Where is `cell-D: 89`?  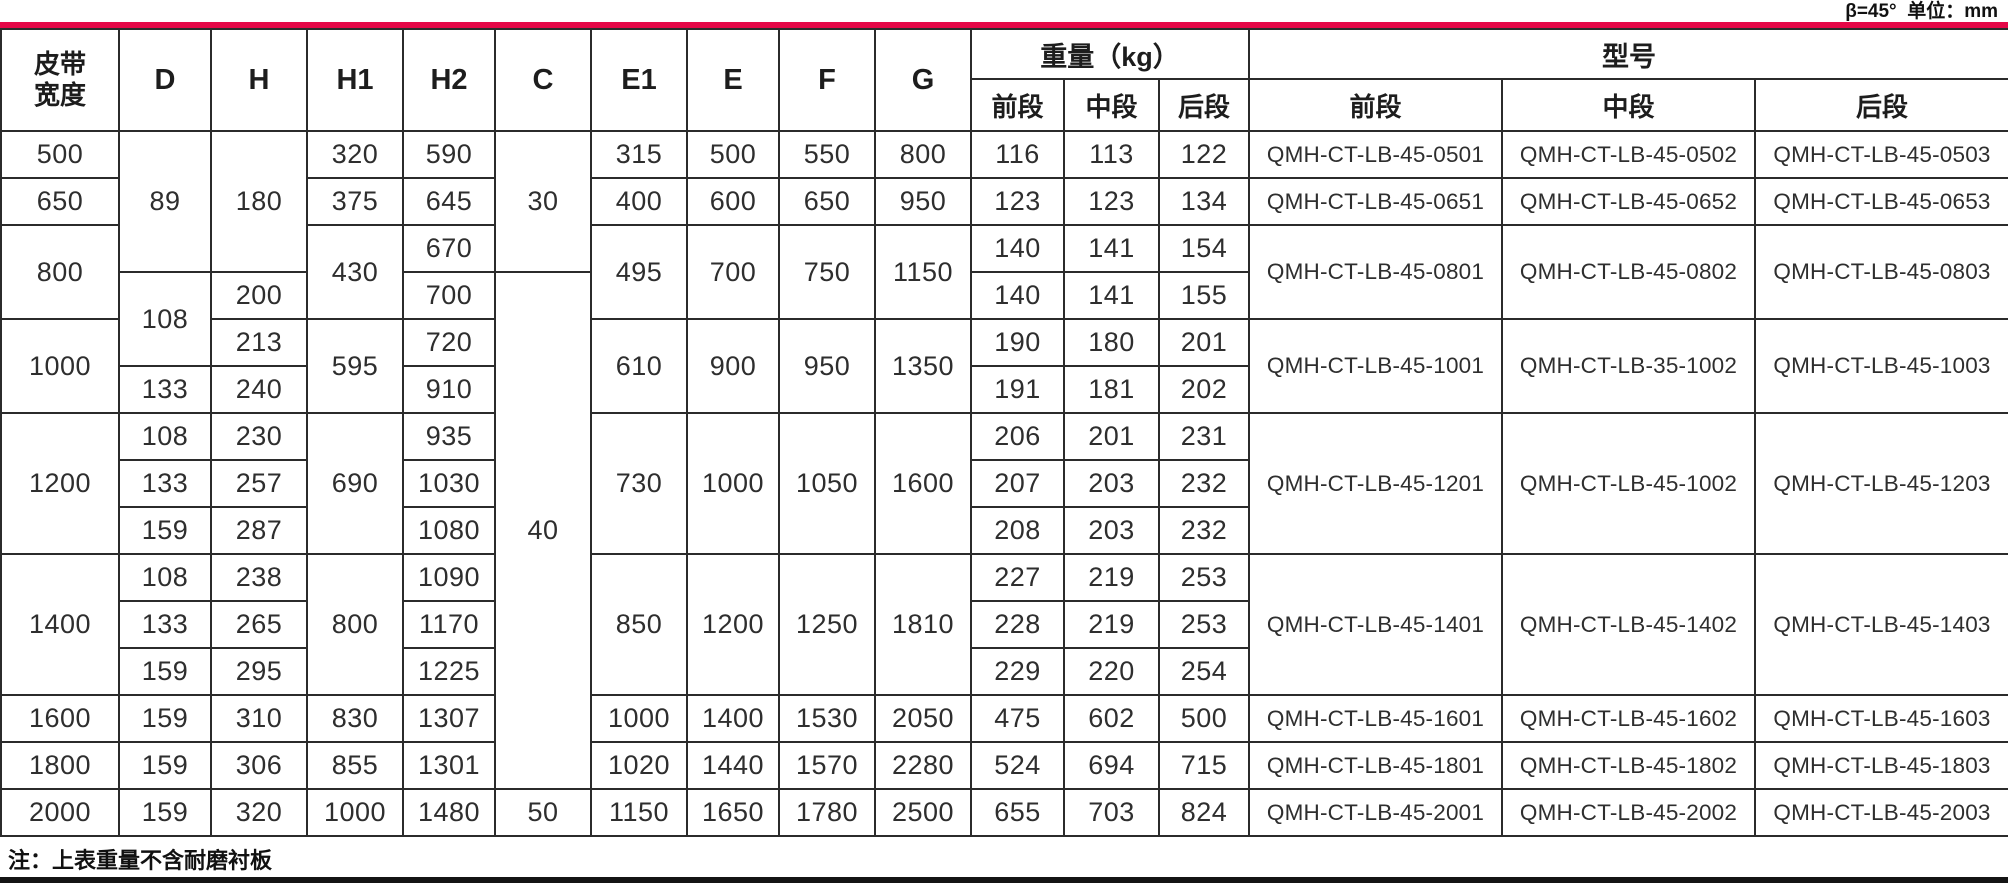 cell-D: 89 is located at coordinates (165, 201).